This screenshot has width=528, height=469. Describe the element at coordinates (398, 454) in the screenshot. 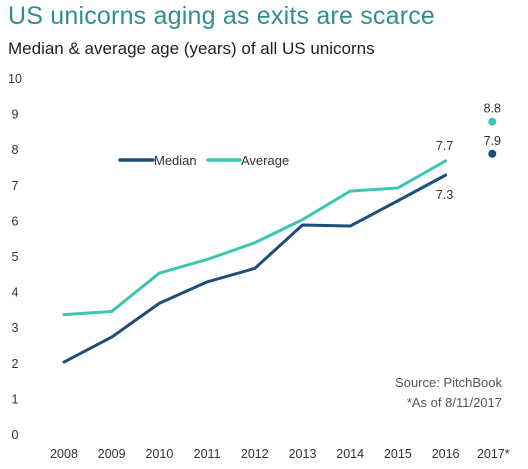

I see `x-tick-label: 2015` at that location.